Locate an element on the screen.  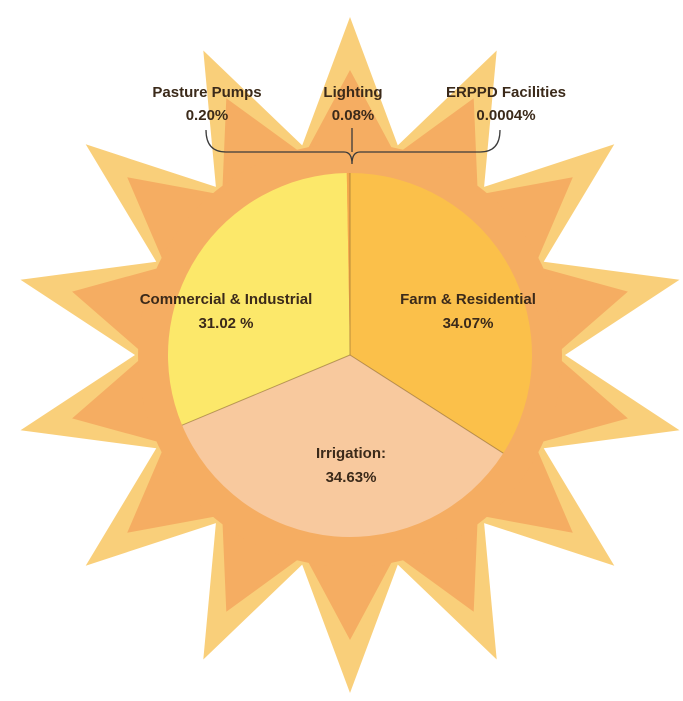
small-slices-bracket is located at coordinates (353, 146).